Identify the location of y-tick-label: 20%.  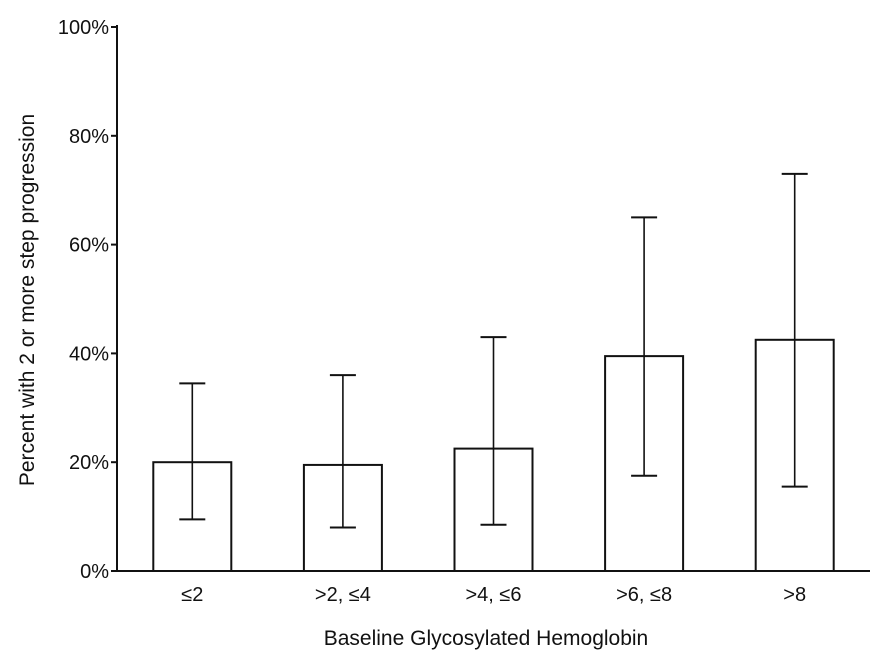
(89, 463).